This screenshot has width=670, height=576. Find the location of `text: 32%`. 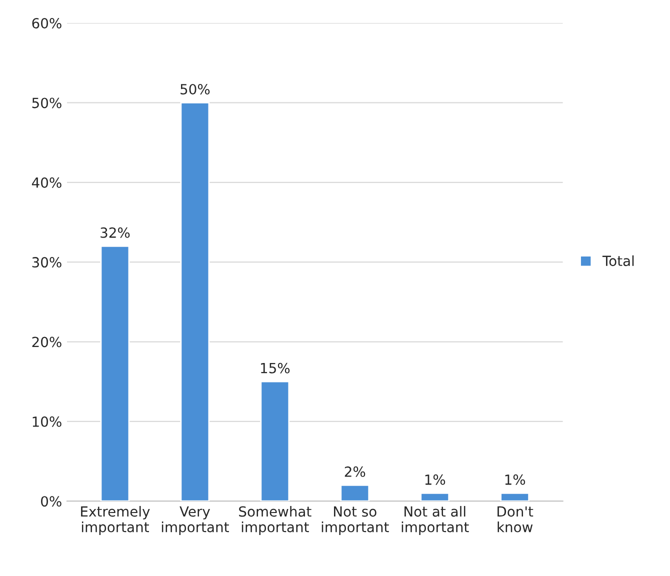

text: 32% is located at coordinates (115, 232).